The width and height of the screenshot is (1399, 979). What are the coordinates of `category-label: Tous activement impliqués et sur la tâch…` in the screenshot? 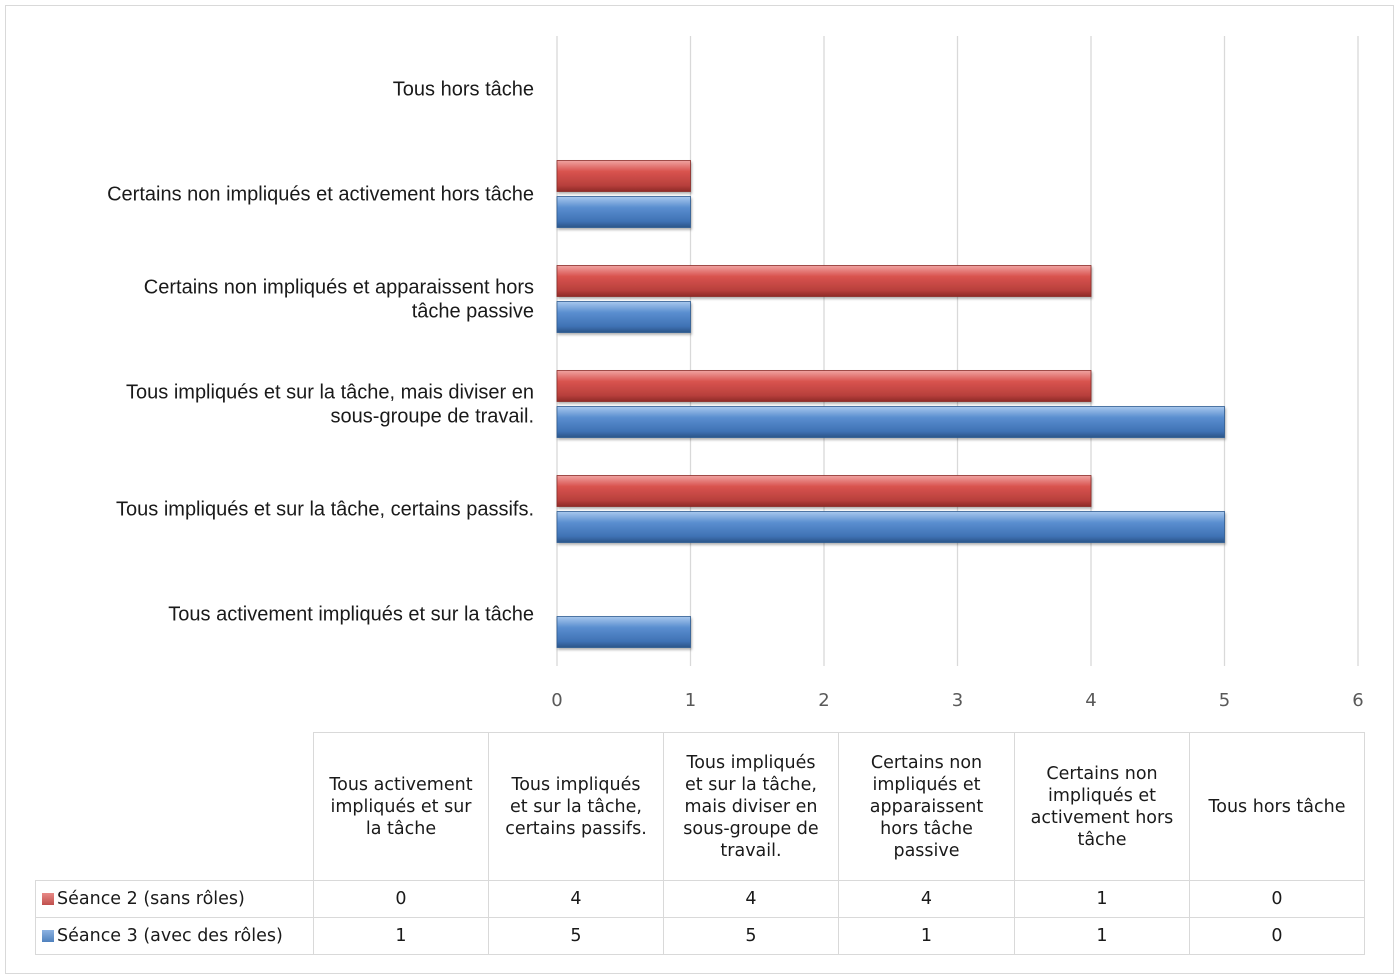 It's located at (351, 615).